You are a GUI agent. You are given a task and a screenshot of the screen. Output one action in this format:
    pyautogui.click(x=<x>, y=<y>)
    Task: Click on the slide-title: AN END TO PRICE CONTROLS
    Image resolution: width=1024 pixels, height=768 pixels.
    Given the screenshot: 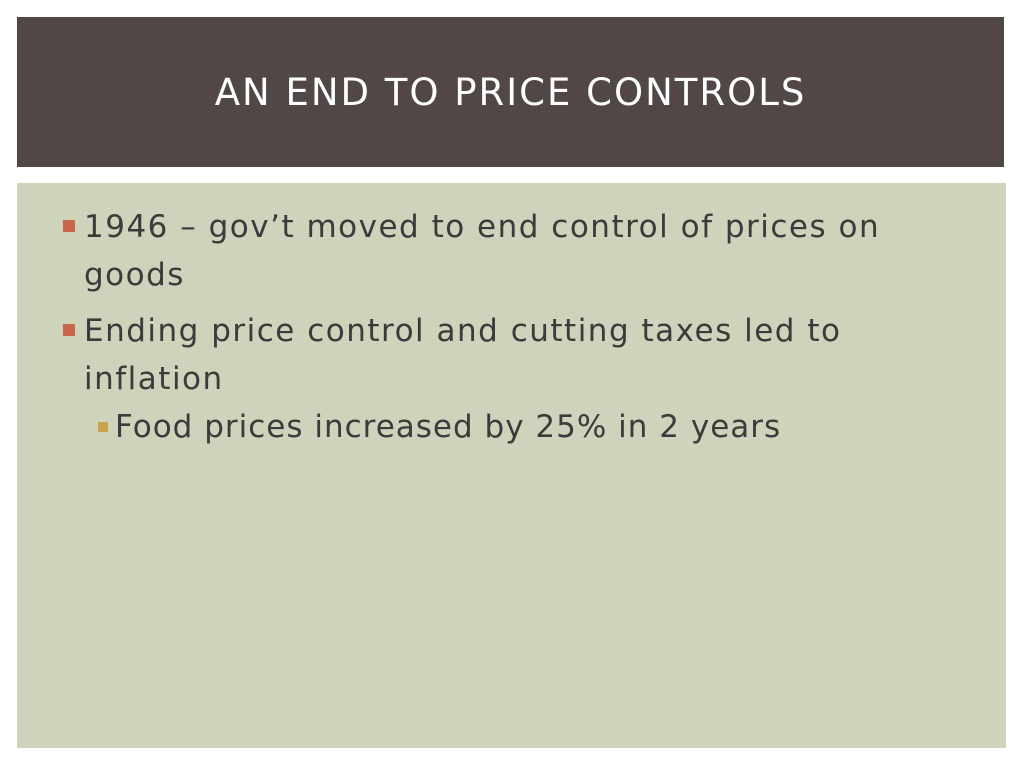 What is the action you would take?
    pyautogui.click(x=510, y=92)
    